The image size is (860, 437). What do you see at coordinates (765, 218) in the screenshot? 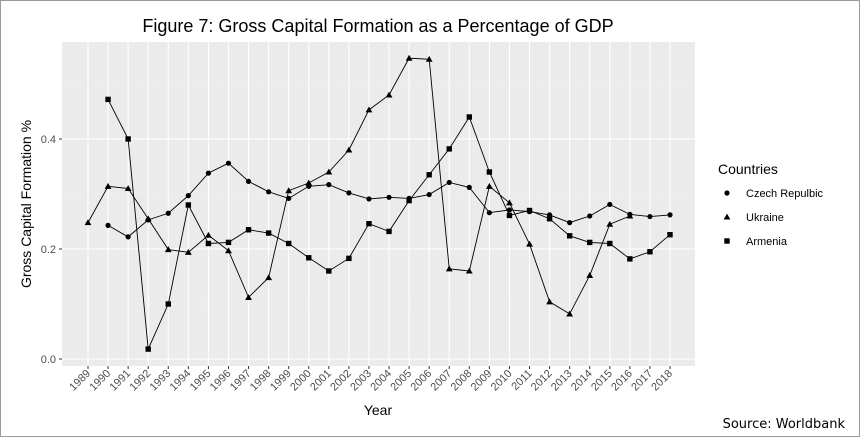
I see `legend-label: Ukraine` at bounding box center [765, 218].